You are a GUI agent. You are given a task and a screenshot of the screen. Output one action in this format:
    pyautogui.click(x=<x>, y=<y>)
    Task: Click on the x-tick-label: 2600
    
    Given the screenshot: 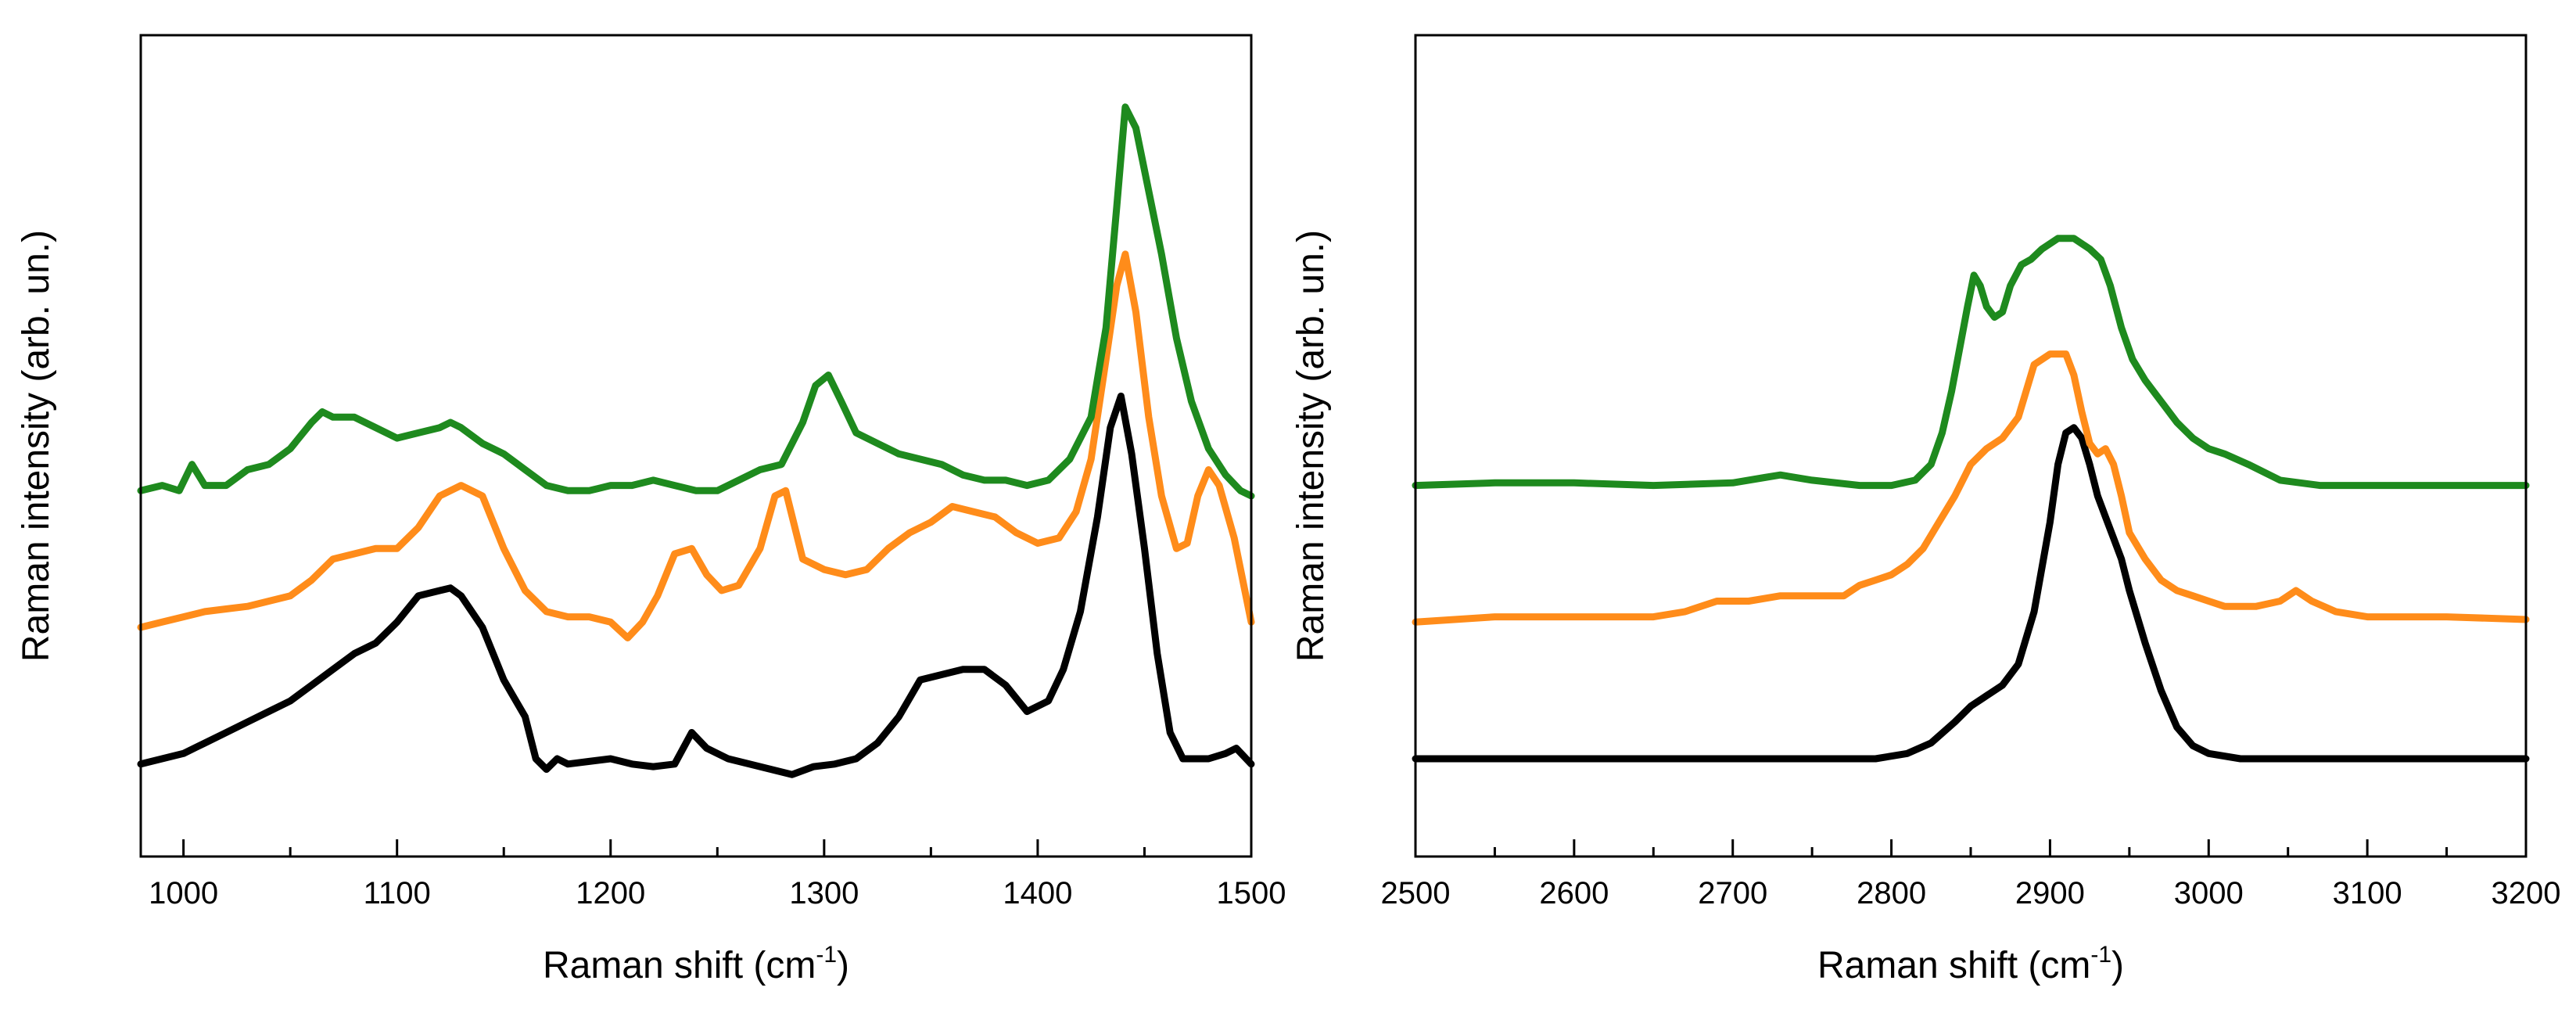 What is the action you would take?
    pyautogui.click(x=1574, y=893)
    